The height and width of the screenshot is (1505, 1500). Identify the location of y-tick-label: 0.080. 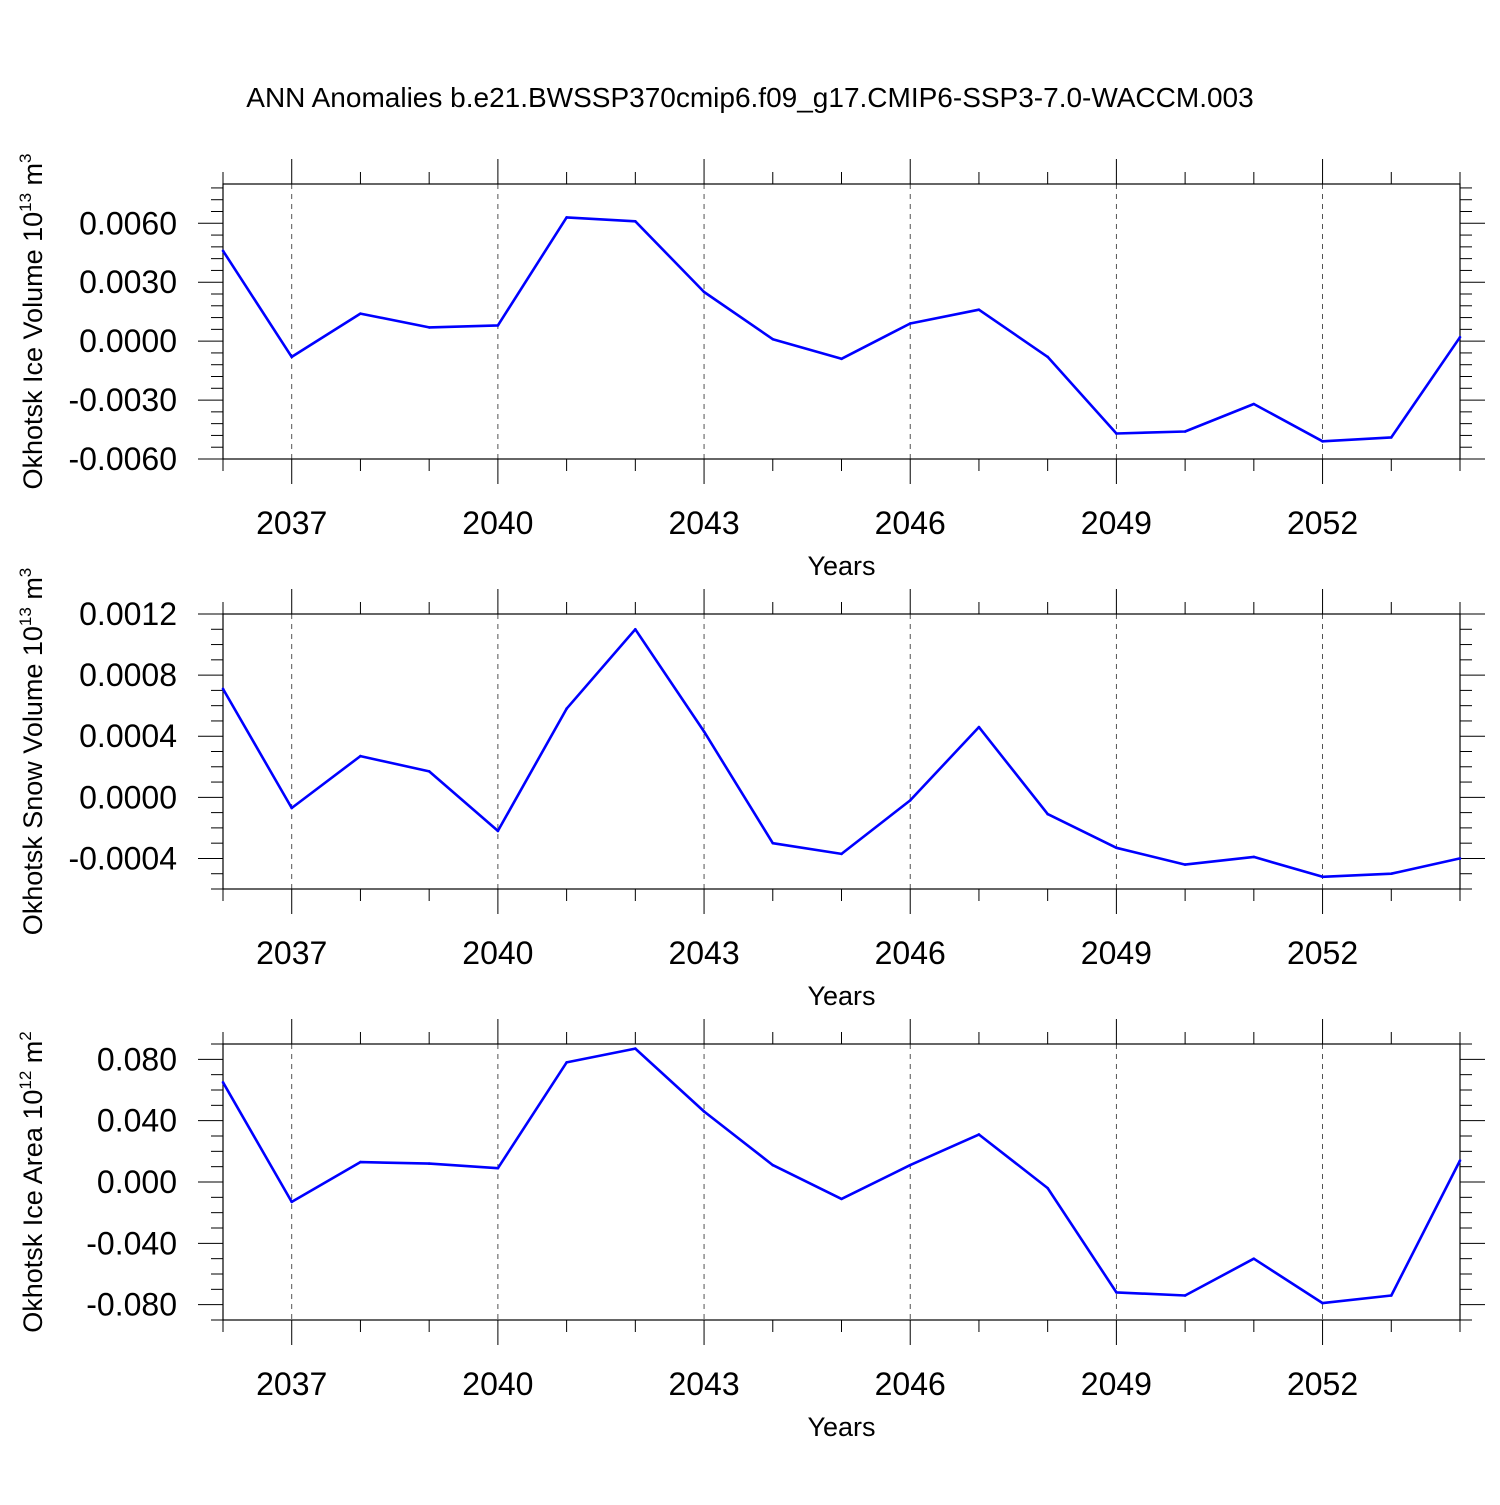
(137, 1059).